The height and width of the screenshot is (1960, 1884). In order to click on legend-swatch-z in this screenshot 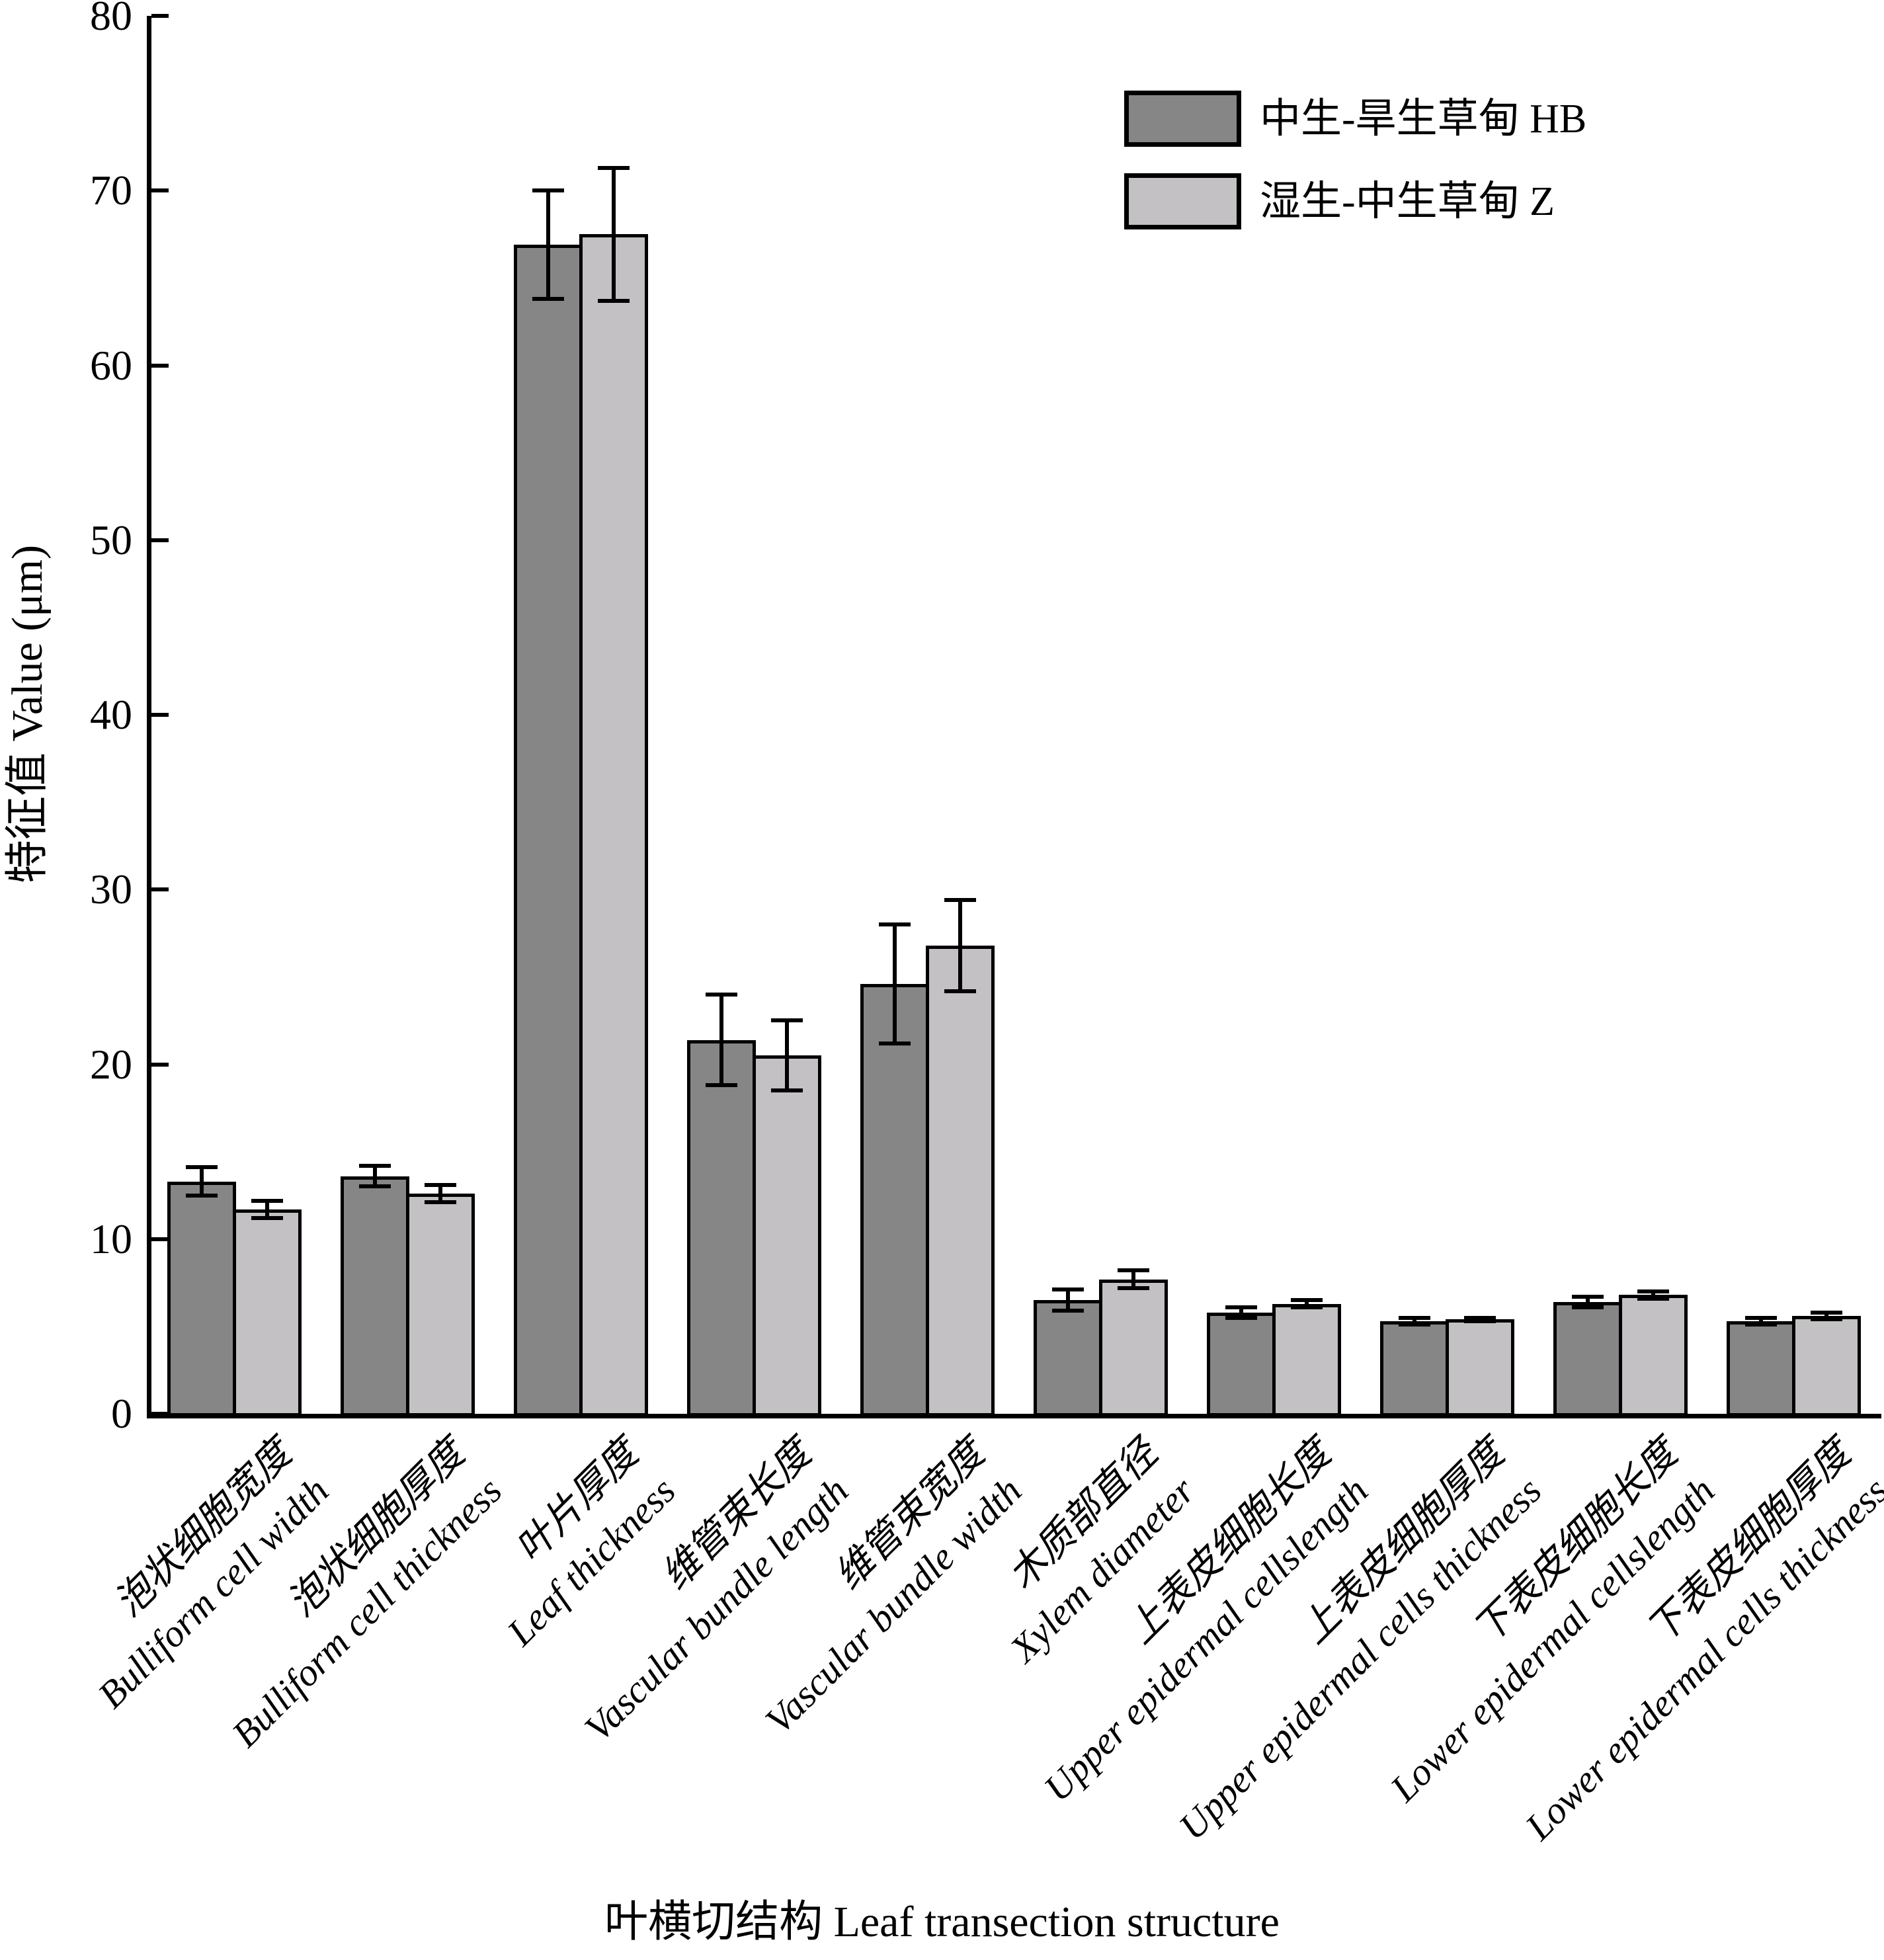, I will do `click(1182, 201)`.